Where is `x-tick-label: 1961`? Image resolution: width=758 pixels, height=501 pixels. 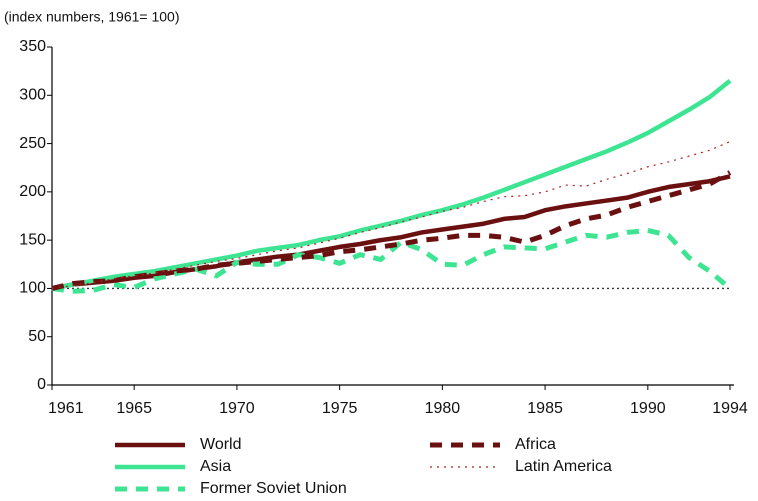 x-tick-label: 1961 is located at coordinates (66, 408).